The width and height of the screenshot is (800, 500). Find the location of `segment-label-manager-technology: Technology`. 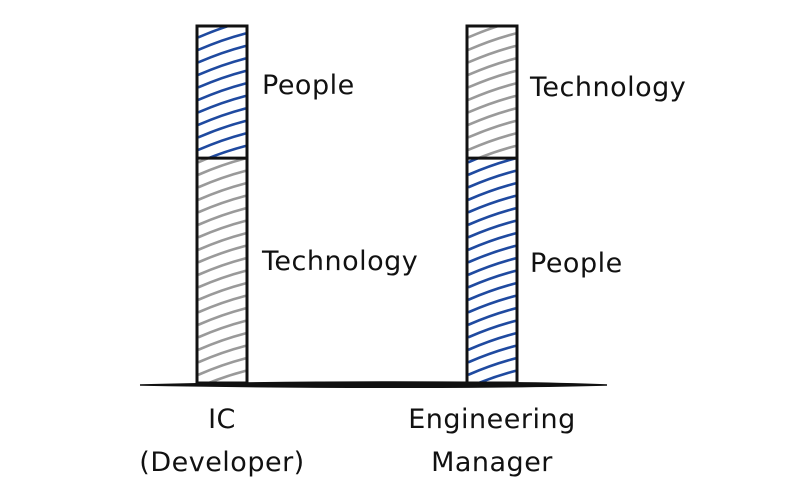

segment-label-manager-technology: Technology is located at coordinates (607, 87).